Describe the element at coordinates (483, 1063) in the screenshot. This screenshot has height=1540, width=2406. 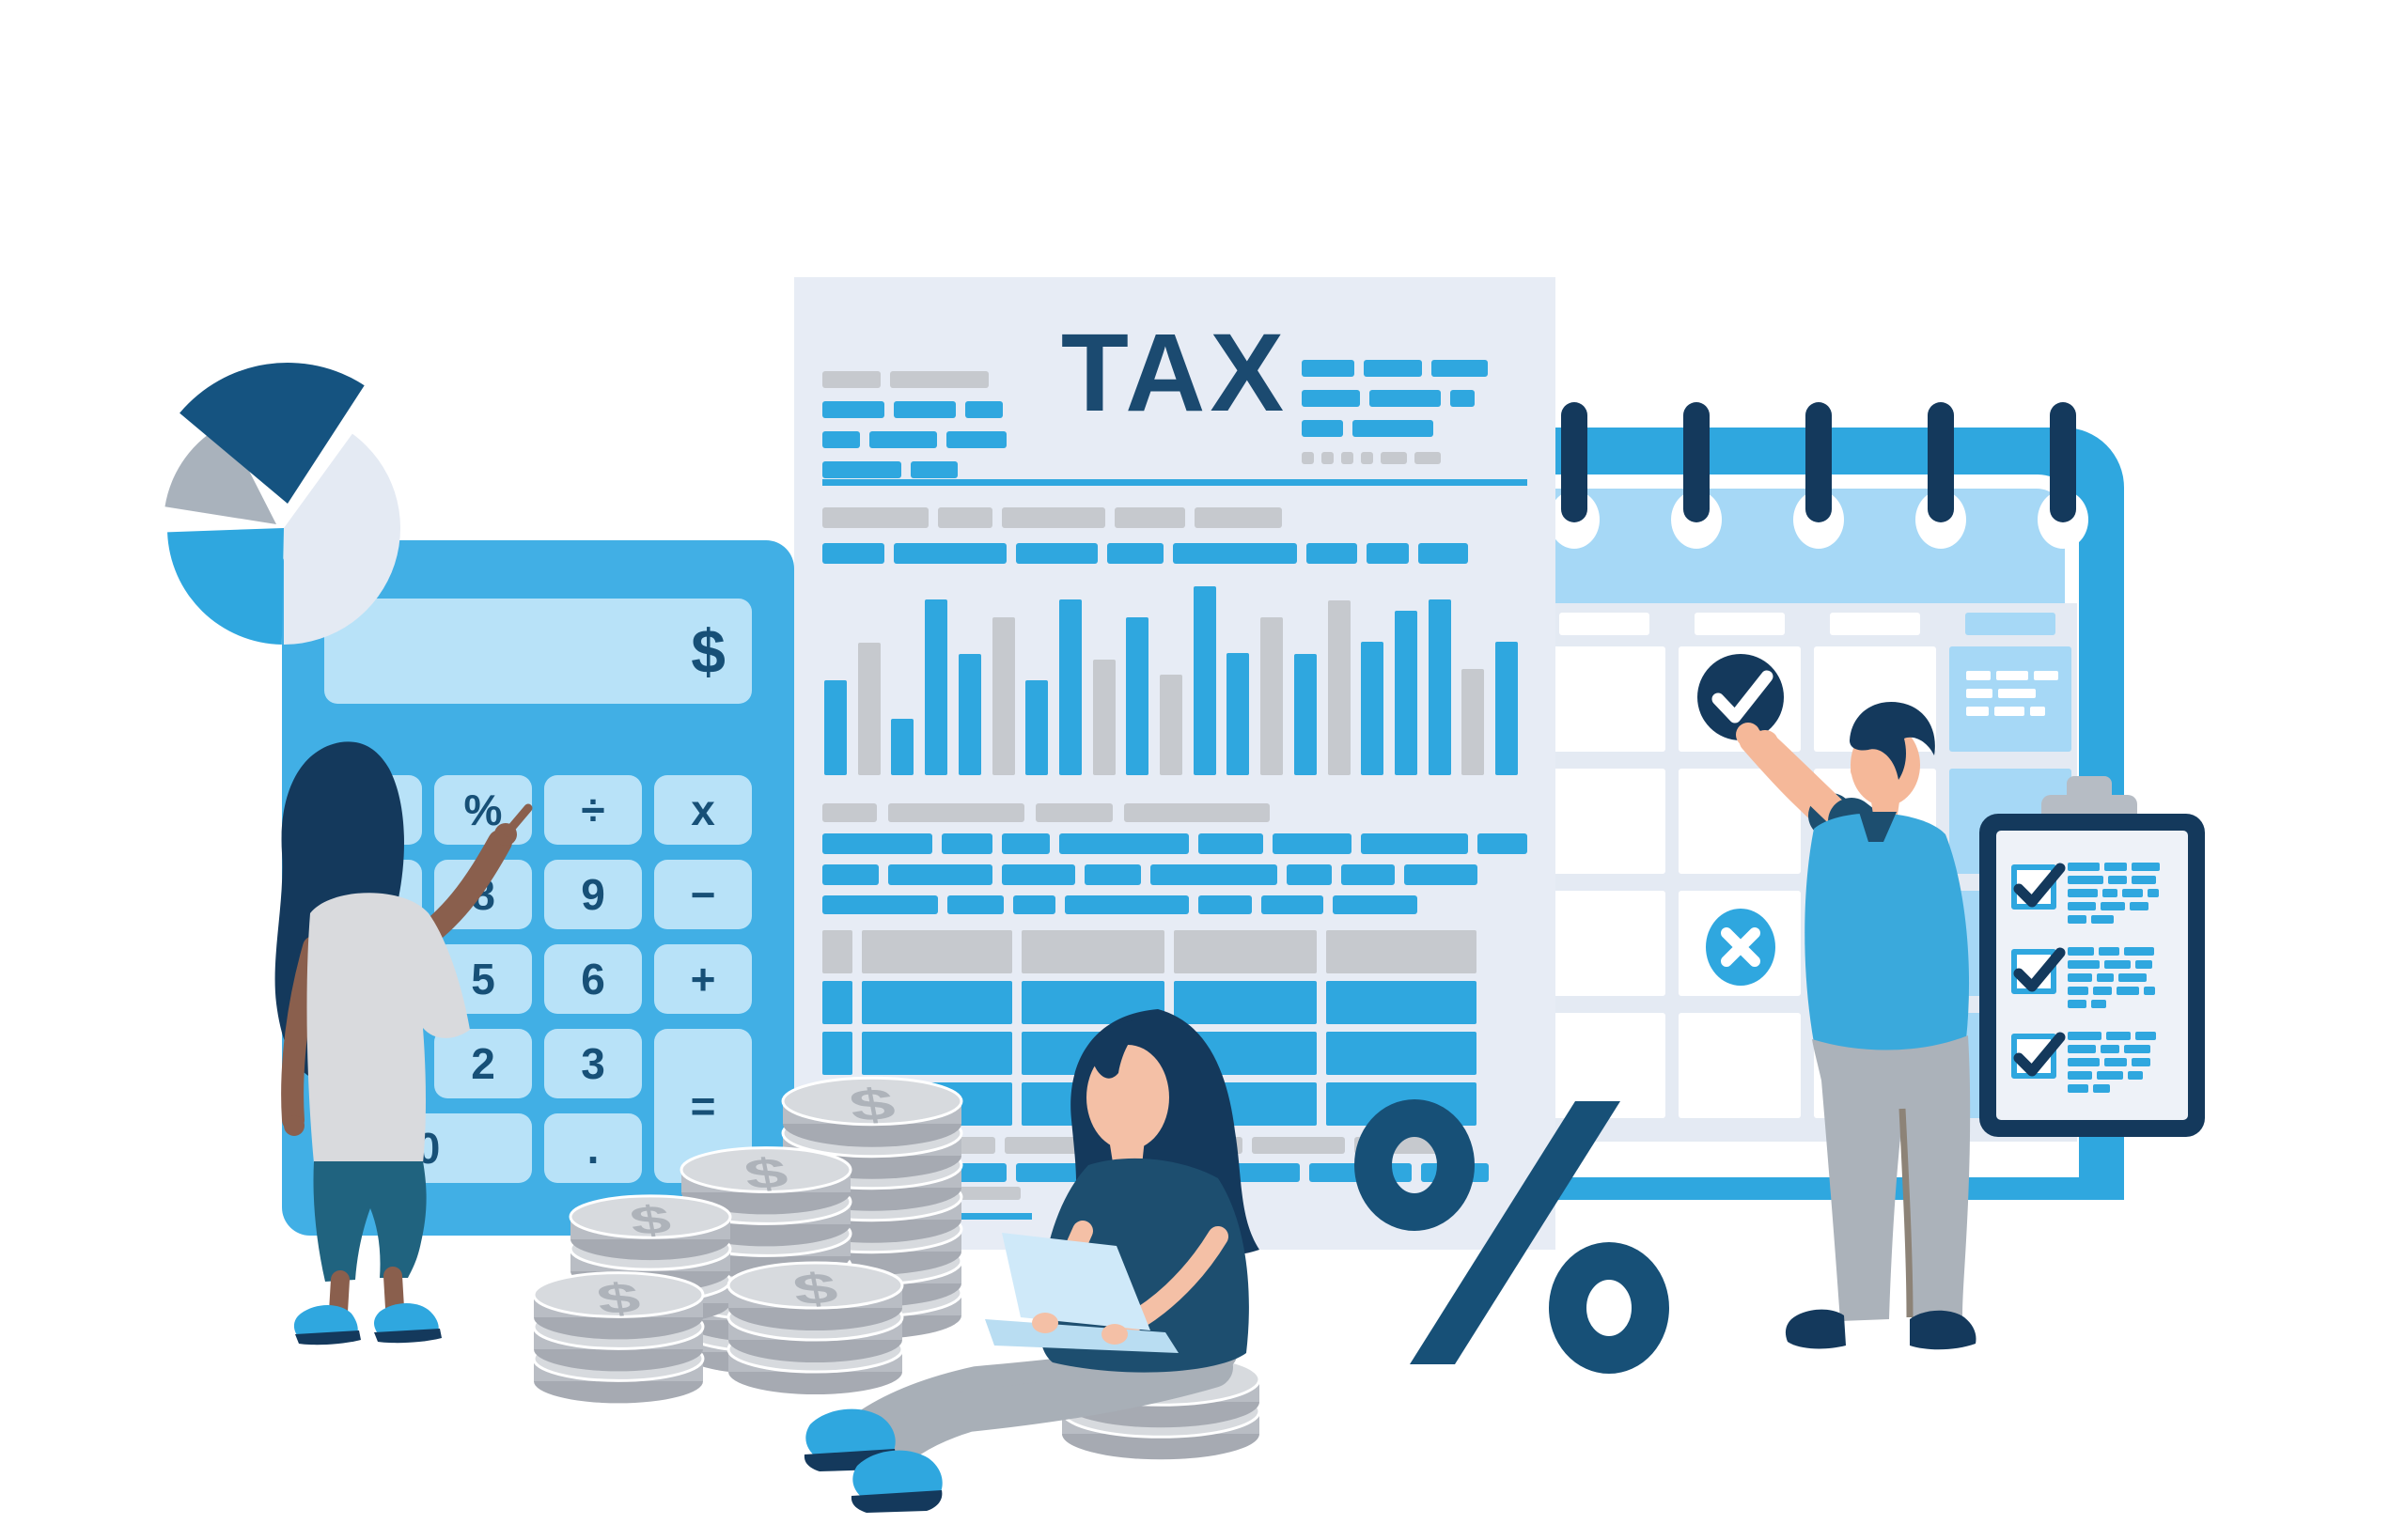
I see `calc-button-2: 2` at that location.